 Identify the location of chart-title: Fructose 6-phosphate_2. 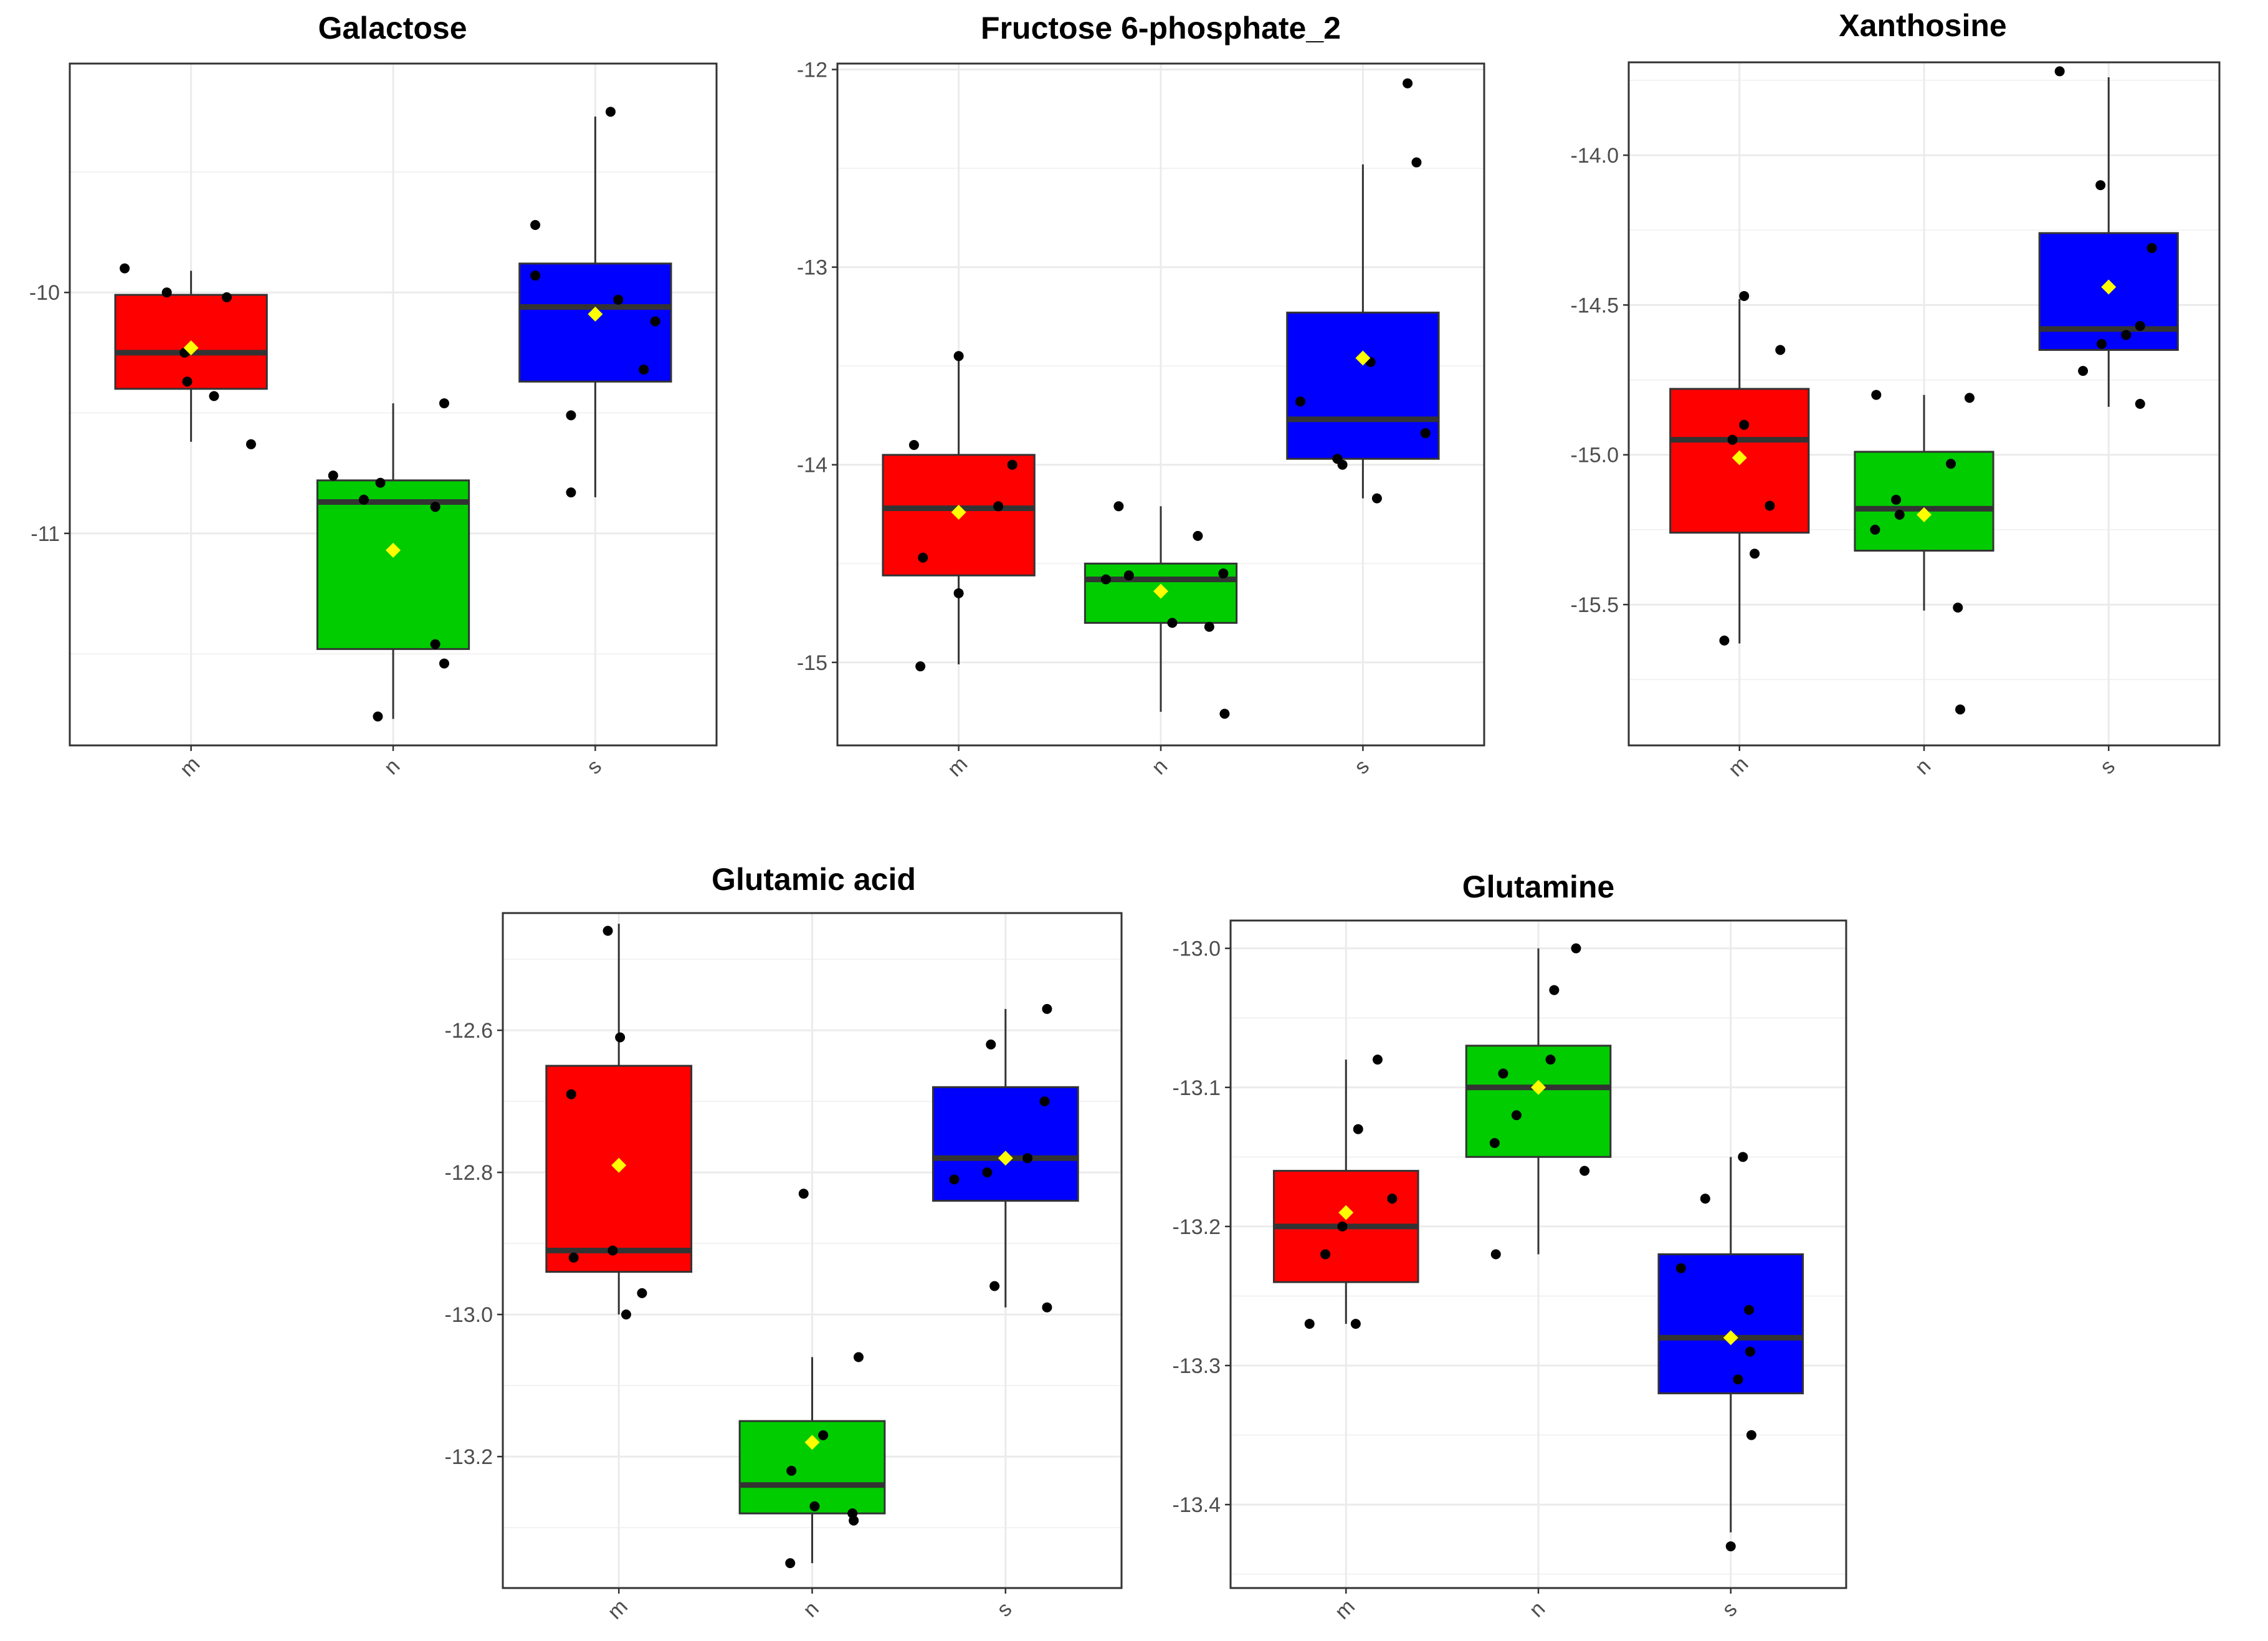
(1161, 28).